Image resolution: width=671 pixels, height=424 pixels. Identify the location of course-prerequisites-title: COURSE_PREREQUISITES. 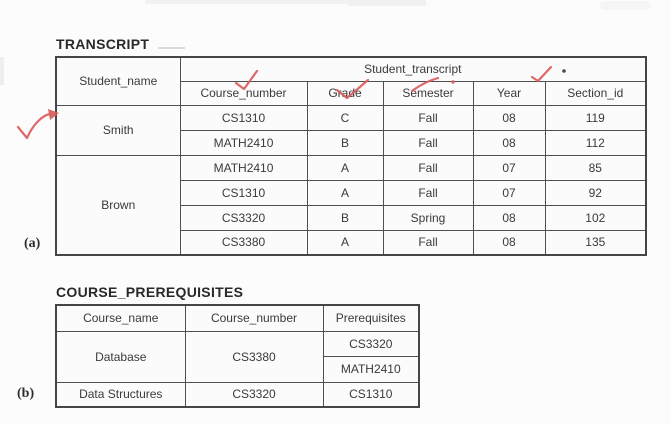
(150, 292).